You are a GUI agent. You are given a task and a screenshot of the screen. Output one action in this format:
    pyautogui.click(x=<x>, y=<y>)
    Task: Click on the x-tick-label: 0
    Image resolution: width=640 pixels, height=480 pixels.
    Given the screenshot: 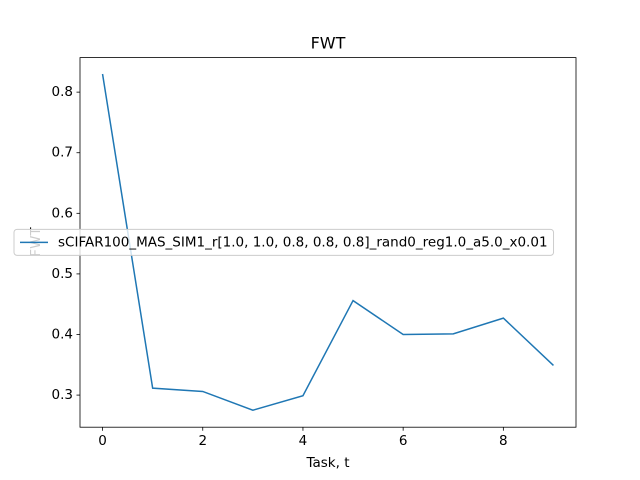 What is the action you would take?
    pyautogui.click(x=102, y=441)
    